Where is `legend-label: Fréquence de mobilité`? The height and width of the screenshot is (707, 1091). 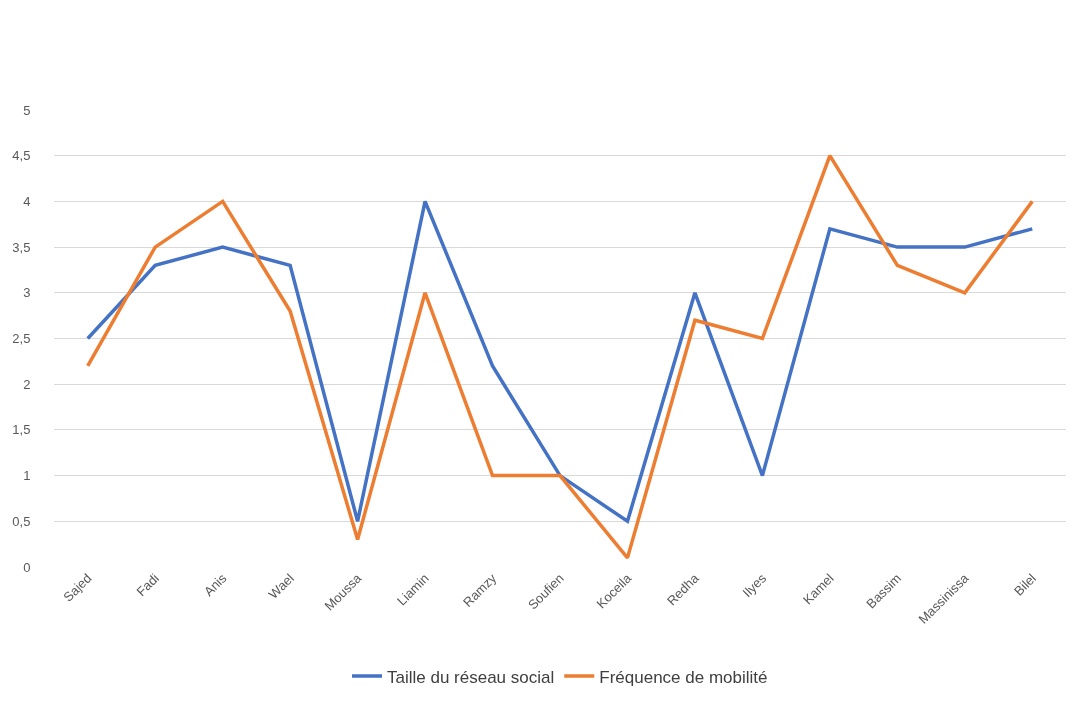
legend-label: Fréquence de mobilité is located at coordinates (683, 677).